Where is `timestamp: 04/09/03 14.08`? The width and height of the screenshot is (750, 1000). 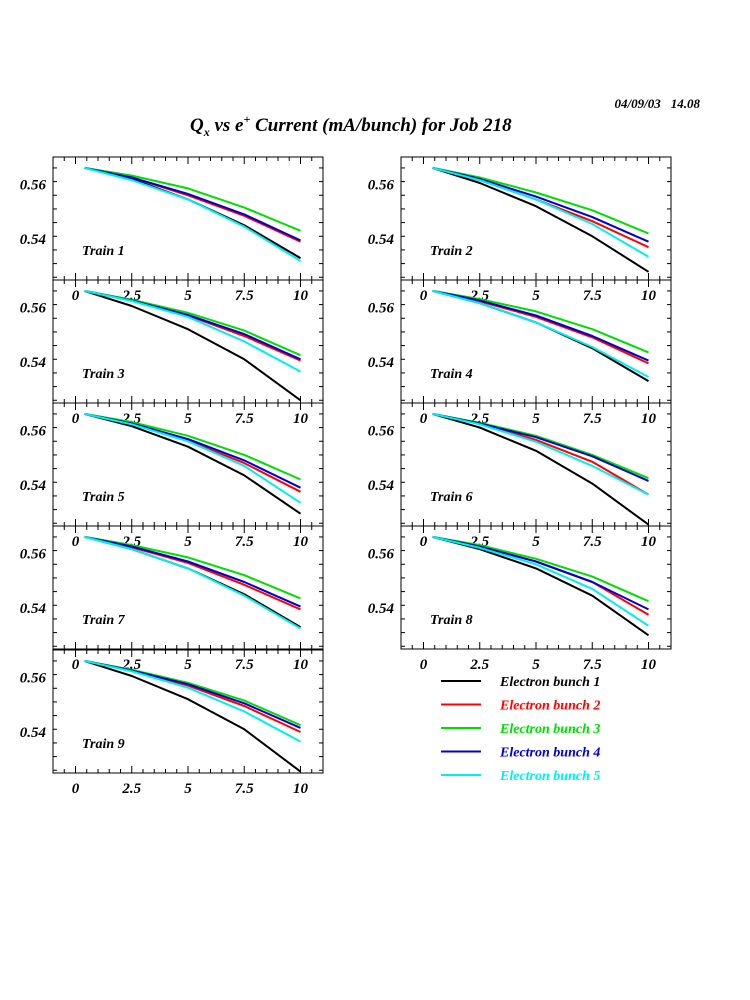 timestamp: 04/09/03 14.08 is located at coordinates (658, 103).